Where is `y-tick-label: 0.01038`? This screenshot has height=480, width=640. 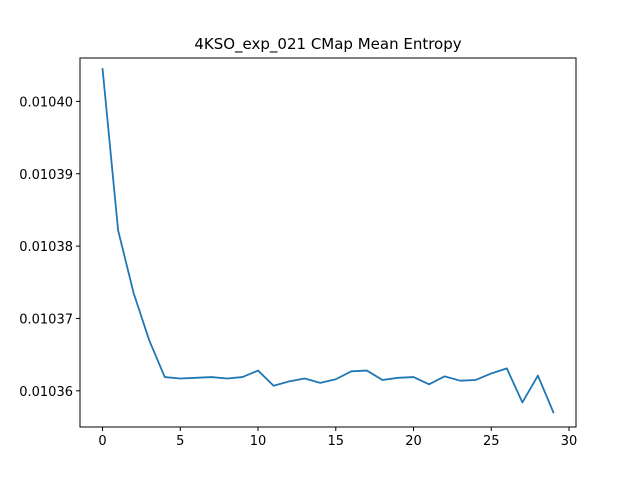 y-tick-label: 0.01038 is located at coordinates (46, 247).